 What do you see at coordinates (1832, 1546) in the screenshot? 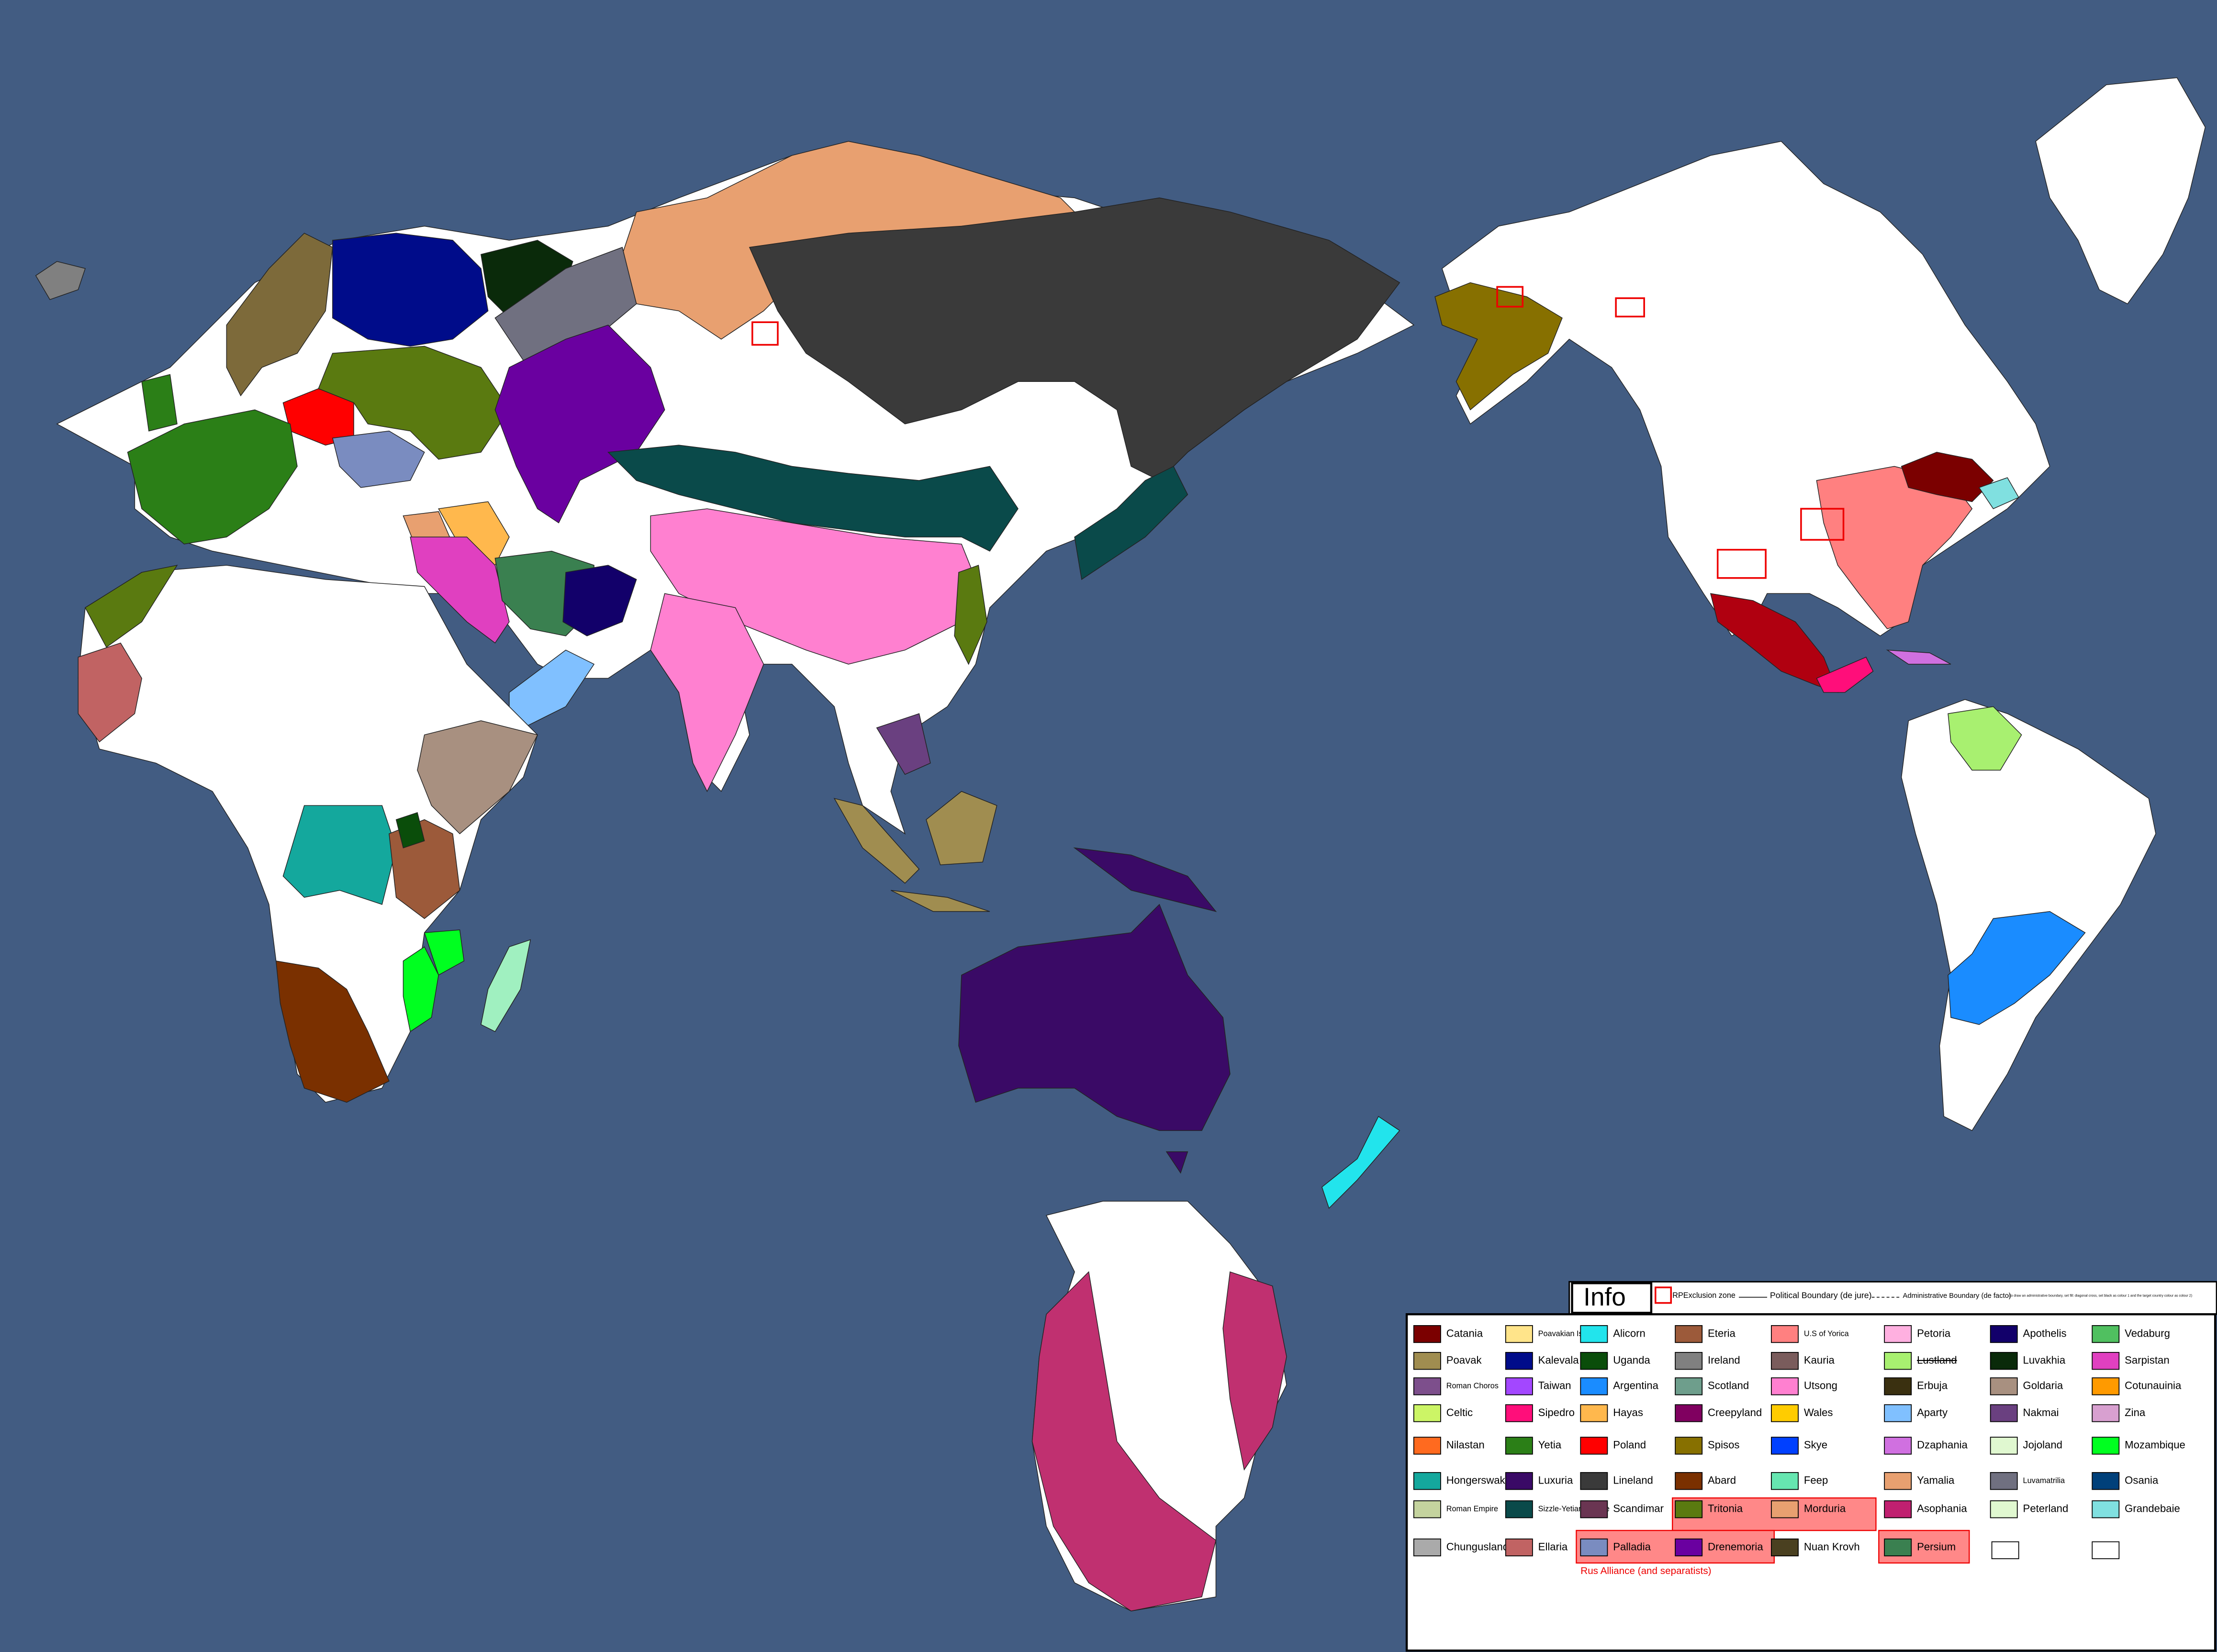
I see `legend-label: Nuan Krovh` at bounding box center [1832, 1546].